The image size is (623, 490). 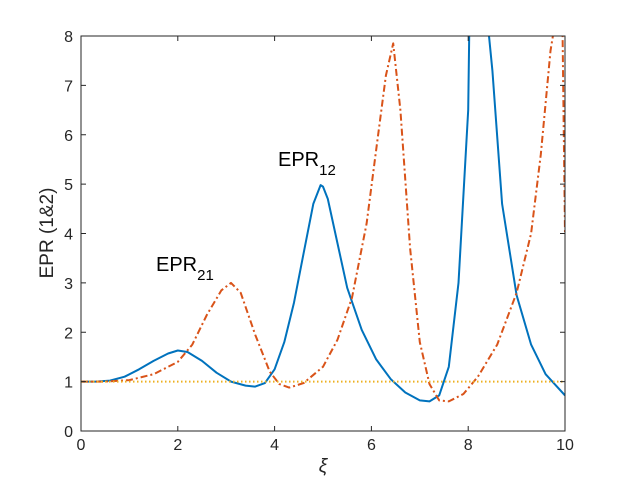 I want to click on x-tick-label-0: 0, so click(x=81, y=445).